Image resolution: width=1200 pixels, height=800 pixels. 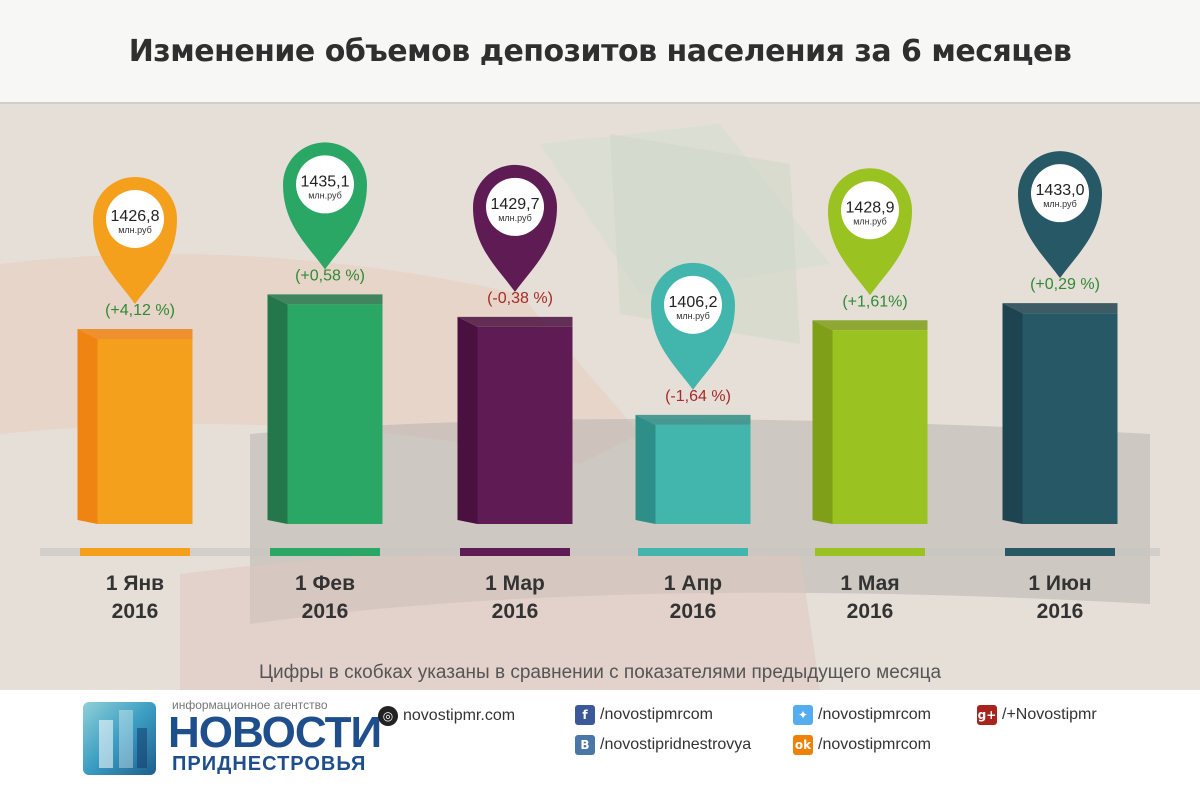 What do you see at coordinates (330, 275) in the screenshot?
I see `change-label: (+0,58 %)` at bounding box center [330, 275].